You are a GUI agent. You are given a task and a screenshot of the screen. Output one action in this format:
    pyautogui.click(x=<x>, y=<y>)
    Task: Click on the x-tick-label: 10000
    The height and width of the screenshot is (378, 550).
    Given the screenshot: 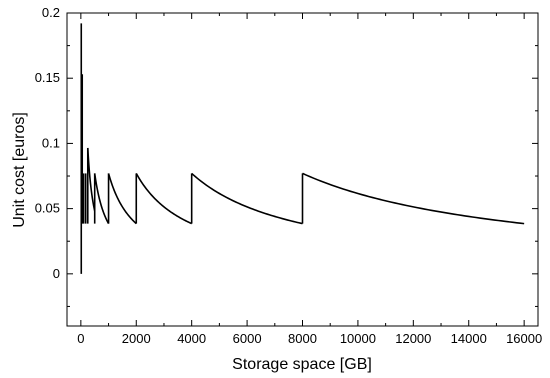 What is the action you would take?
    pyautogui.click(x=358, y=338)
    